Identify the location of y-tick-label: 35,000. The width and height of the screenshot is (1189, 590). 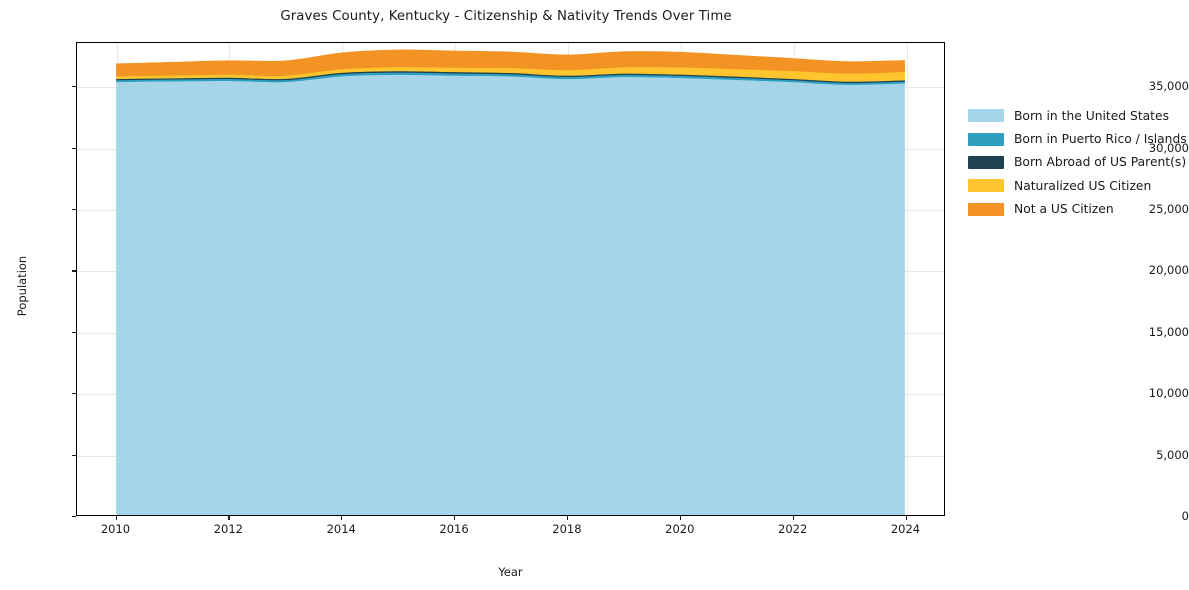
(1168, 86).